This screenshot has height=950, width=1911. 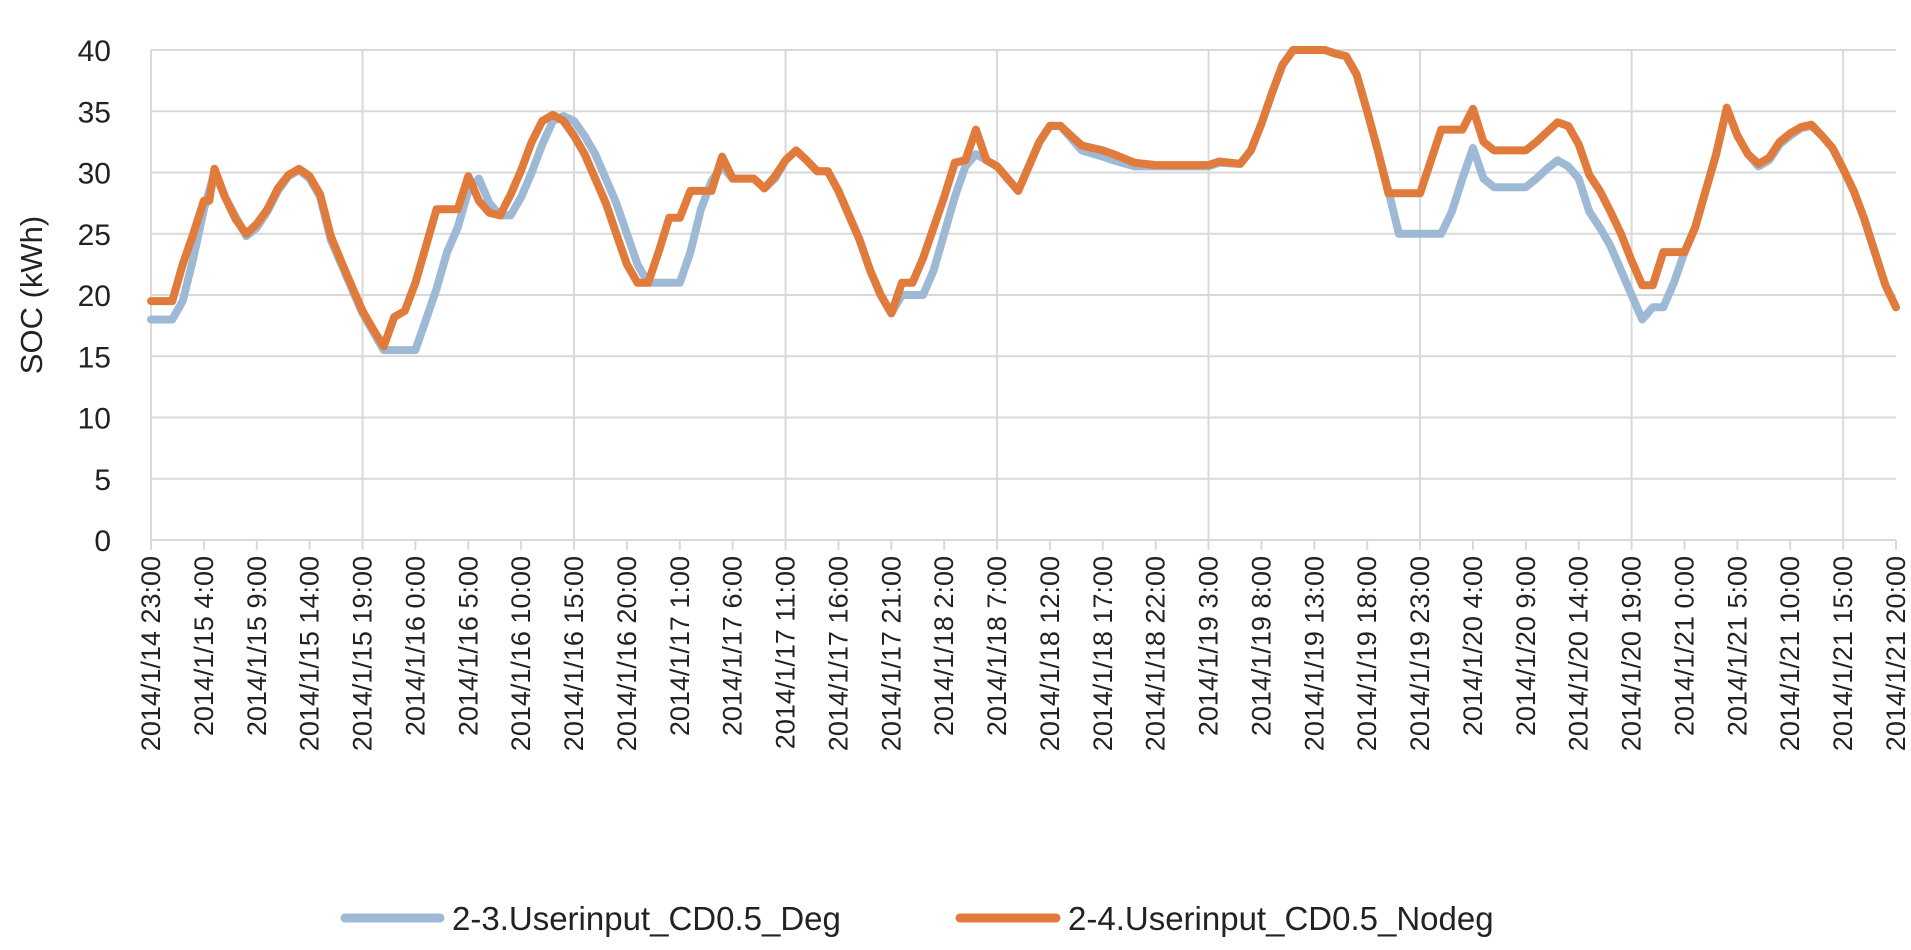 What do you see at coordinates (1737, 646) in the screenshot?
I see `x-tick-label: 2014/1/21 5:00` at bounding box center [1737, 646].